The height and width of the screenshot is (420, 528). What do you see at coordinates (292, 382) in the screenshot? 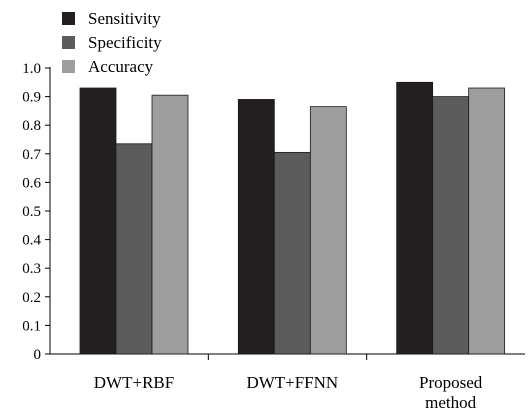
I see `x-category-label: DWT+FFNN` at bounding box center [292, 382].